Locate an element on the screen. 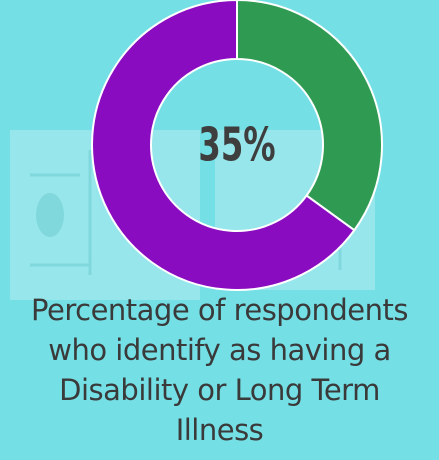 The height and width of the screenshot is (460, 439). caption-line: Disability or Long Term is located at coordinates (219, 390).